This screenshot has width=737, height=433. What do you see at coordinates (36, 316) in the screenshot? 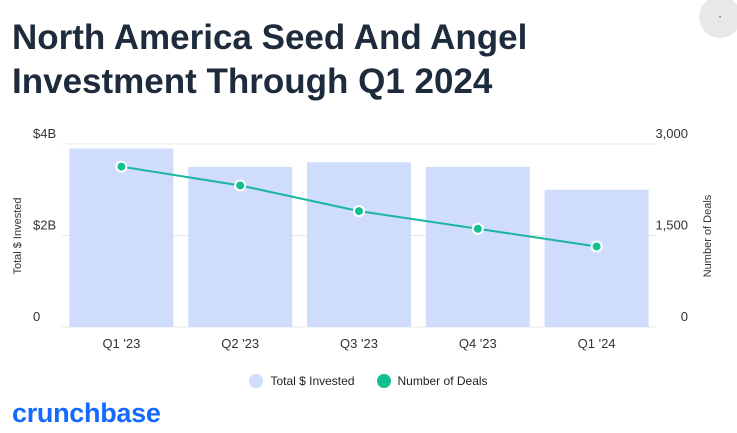
I see `left-tick-label-0: 0` at bounding box center [36, 316].